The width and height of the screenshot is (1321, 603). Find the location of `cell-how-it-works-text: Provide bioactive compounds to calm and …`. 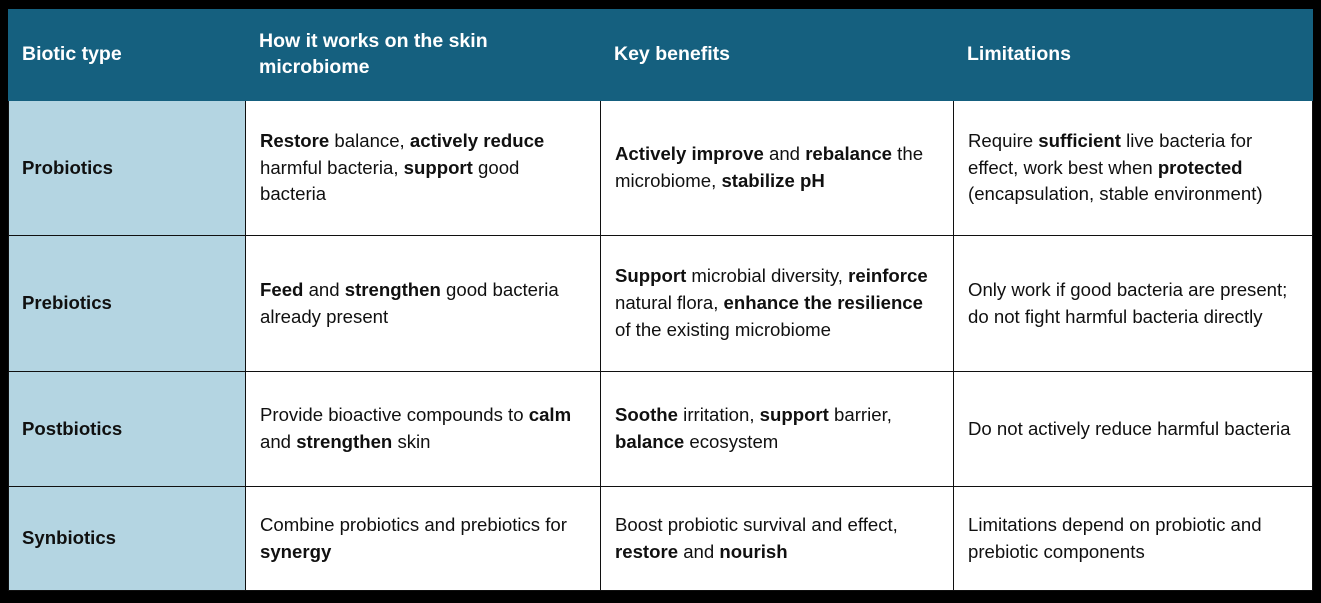

cell-how-it-works-text: Provide bioactive compounds to calm and … is located at coordinates (416, 428).